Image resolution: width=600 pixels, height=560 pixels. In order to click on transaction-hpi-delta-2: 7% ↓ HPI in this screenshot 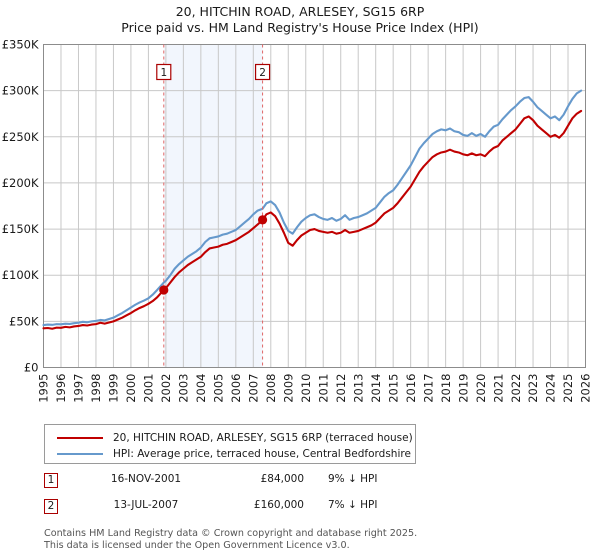, I will do `click(353, 505)`.